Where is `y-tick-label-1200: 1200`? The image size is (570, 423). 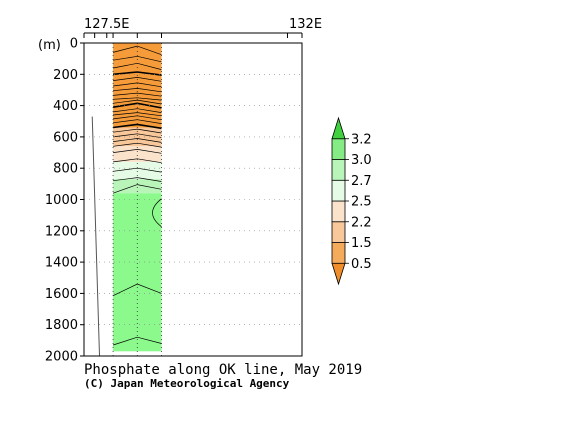 y-tick-label-1200: 1200 is located at coordinates (61, 231).